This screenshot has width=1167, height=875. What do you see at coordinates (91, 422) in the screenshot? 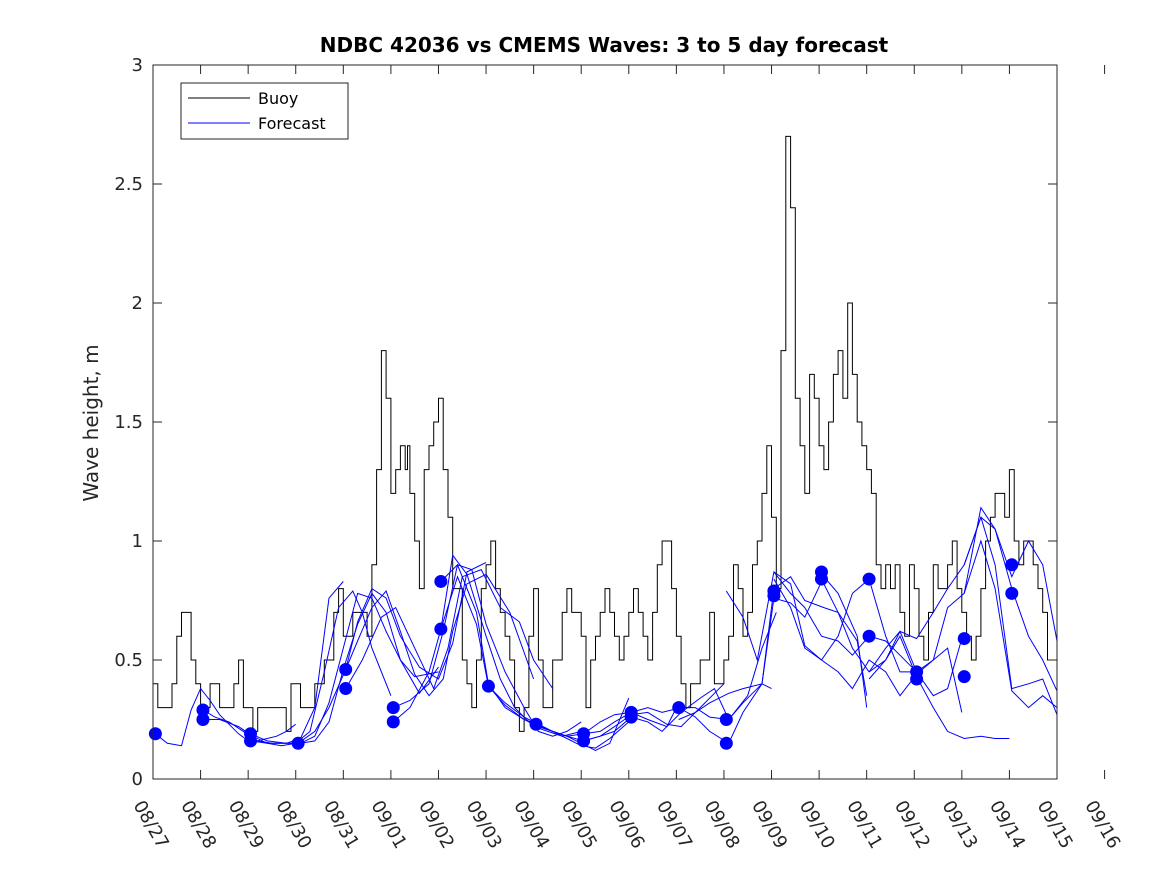
I see `y-axis-label: Wave height, m` at bounding box center [91, 422].